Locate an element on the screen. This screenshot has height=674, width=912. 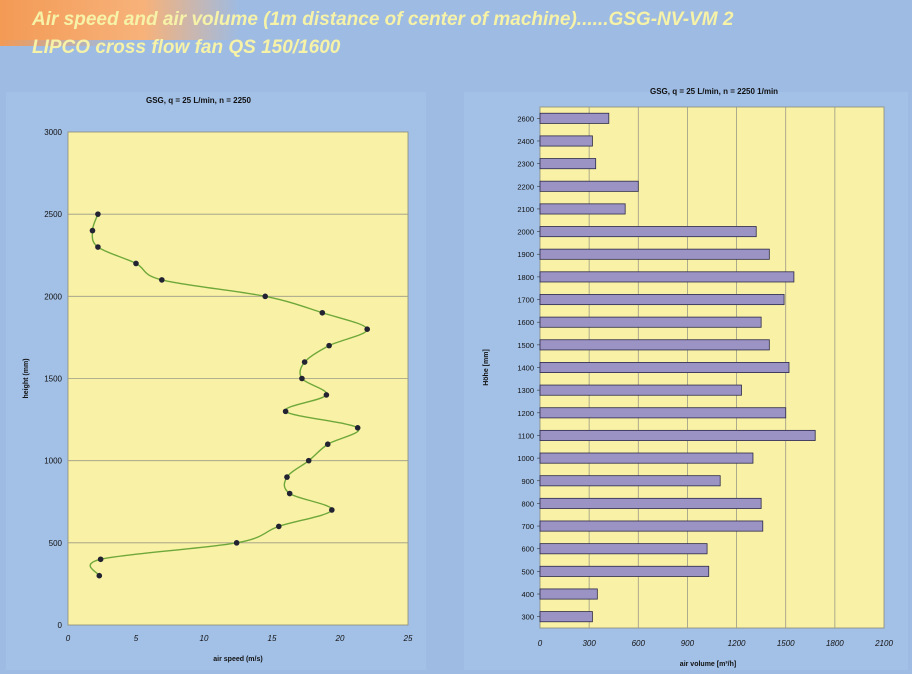
x-tick-label: 1200 is located at coordinates (737, 643).